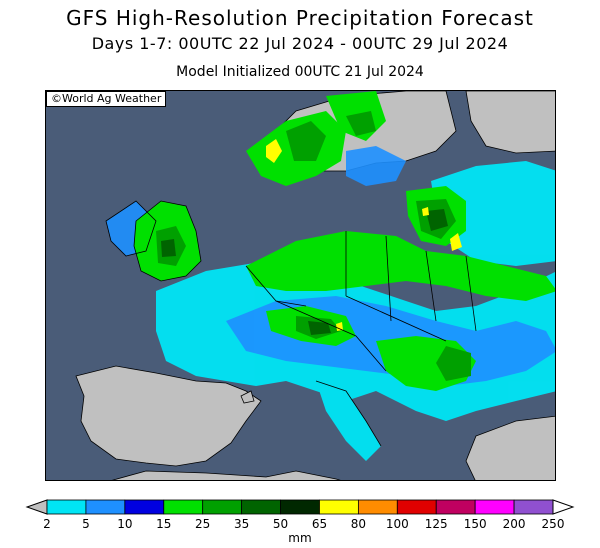 This screenshot has width=600, height=548. I want to click on legend-tick-label: 100, so click(397, 524).